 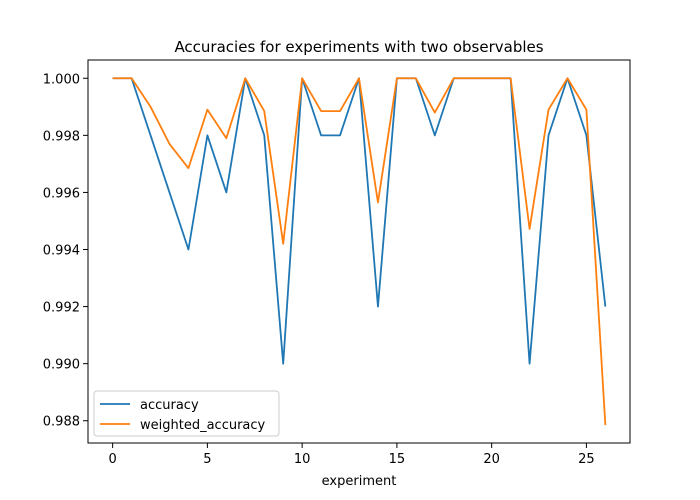 What do you see at coordinates (61, 365) in the screenshot?
I see `y-tick-label: 0.990` at bounding box center [61, 365].